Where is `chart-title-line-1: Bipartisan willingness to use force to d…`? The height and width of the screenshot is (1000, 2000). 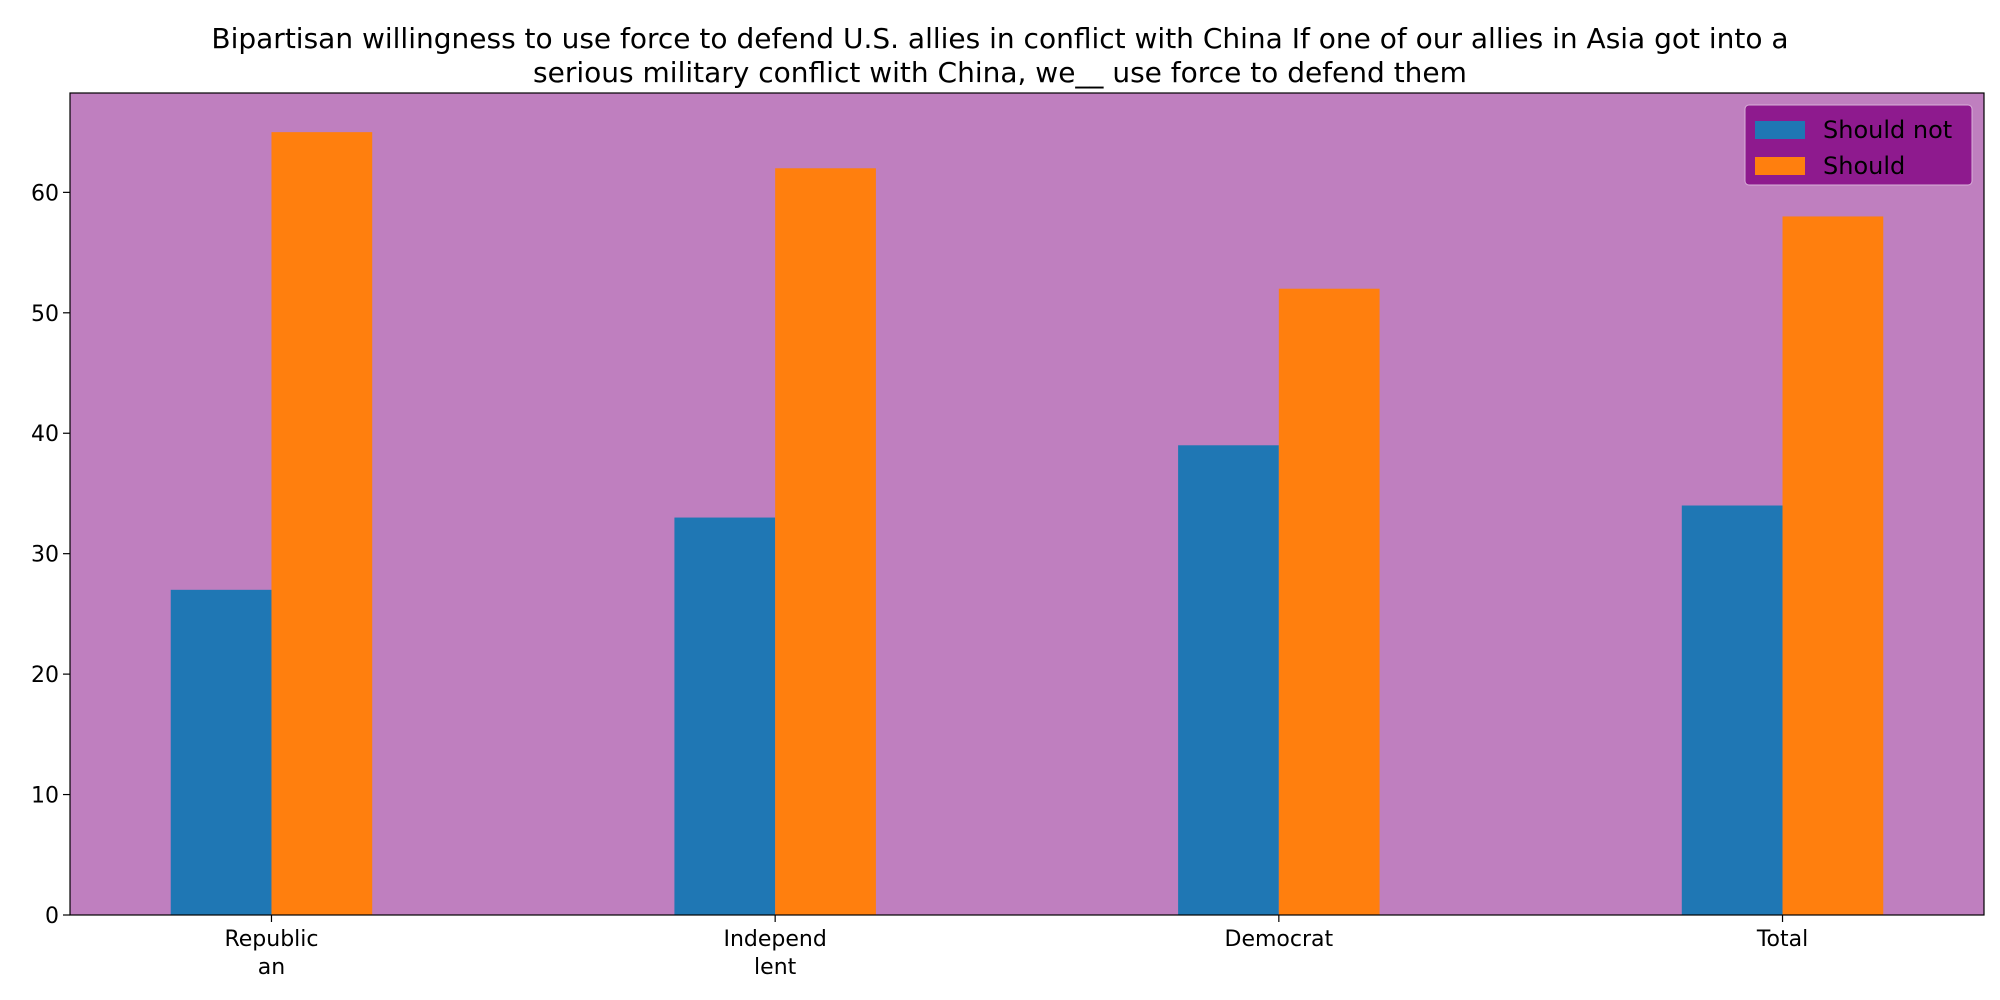 chart-title-line-1: Bipartisan willingness to use force to d… is located at coordinates (999, 38).